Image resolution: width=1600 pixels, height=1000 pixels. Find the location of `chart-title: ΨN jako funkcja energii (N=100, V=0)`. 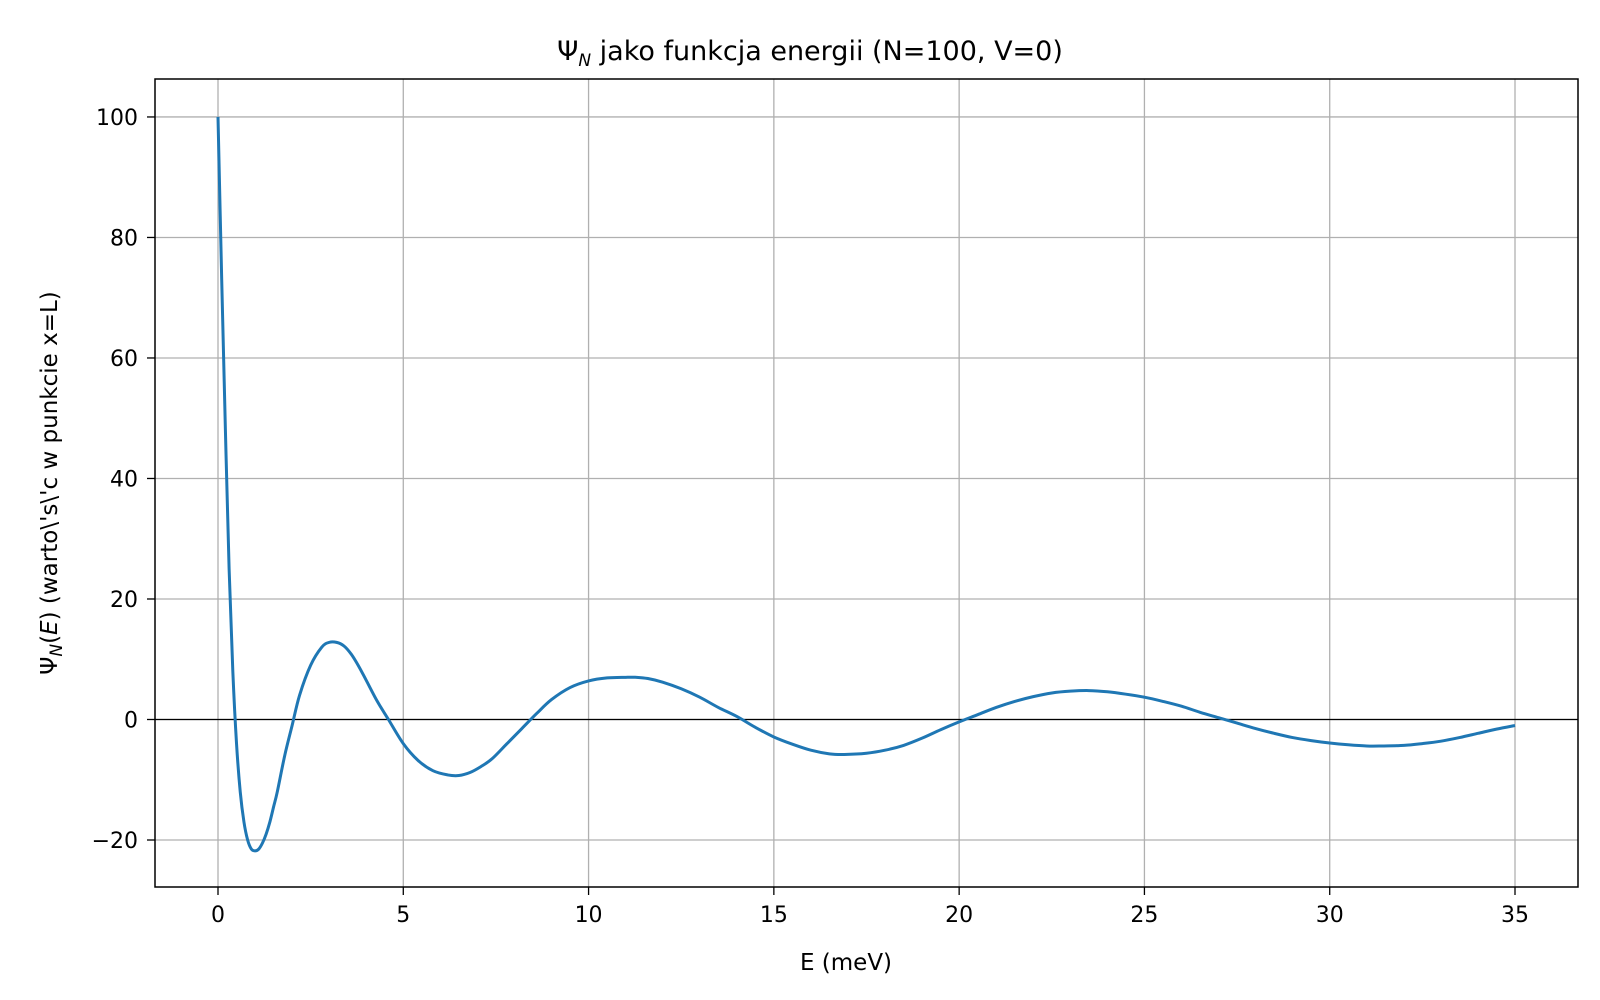

chart-title: ΨN jako funkcja energii (N=100, V=0) is located at coordinates (810, 53).